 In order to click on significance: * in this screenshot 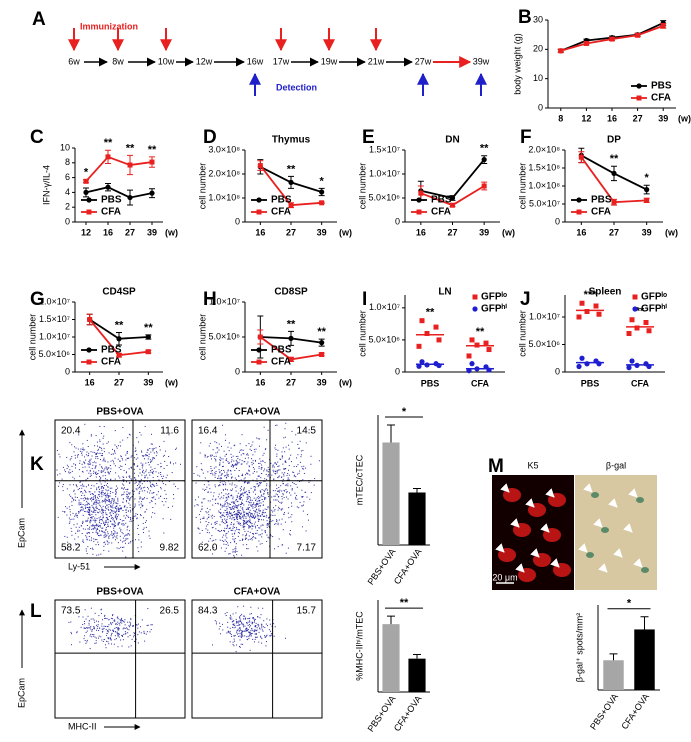, I will do `click(647, 178)`.